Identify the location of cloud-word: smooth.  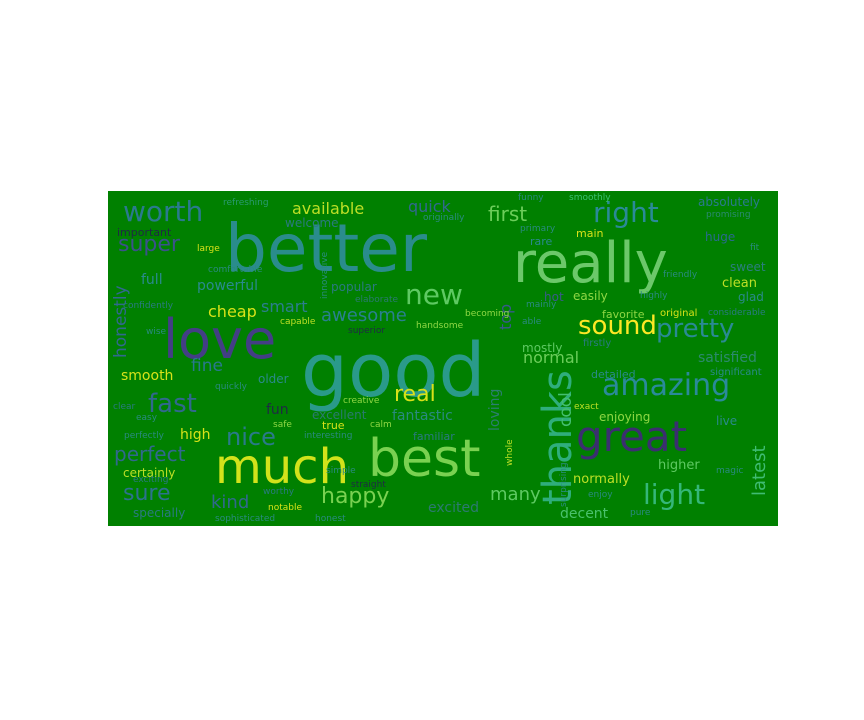
(147, 376).